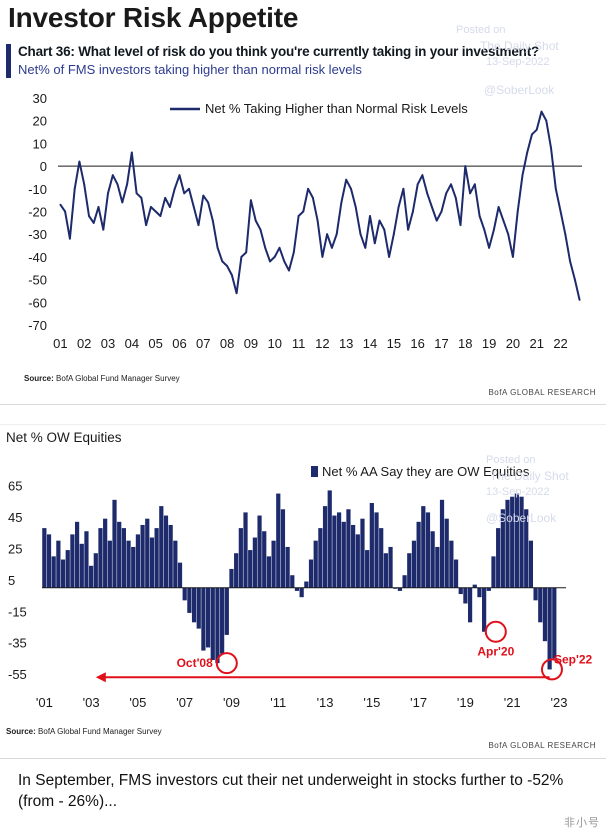 This screenshot has height=834, width=606. Describe the element at coordinates (17, 611) in the screenshot. I see `chart2-y-tick-label: -15` at that location.